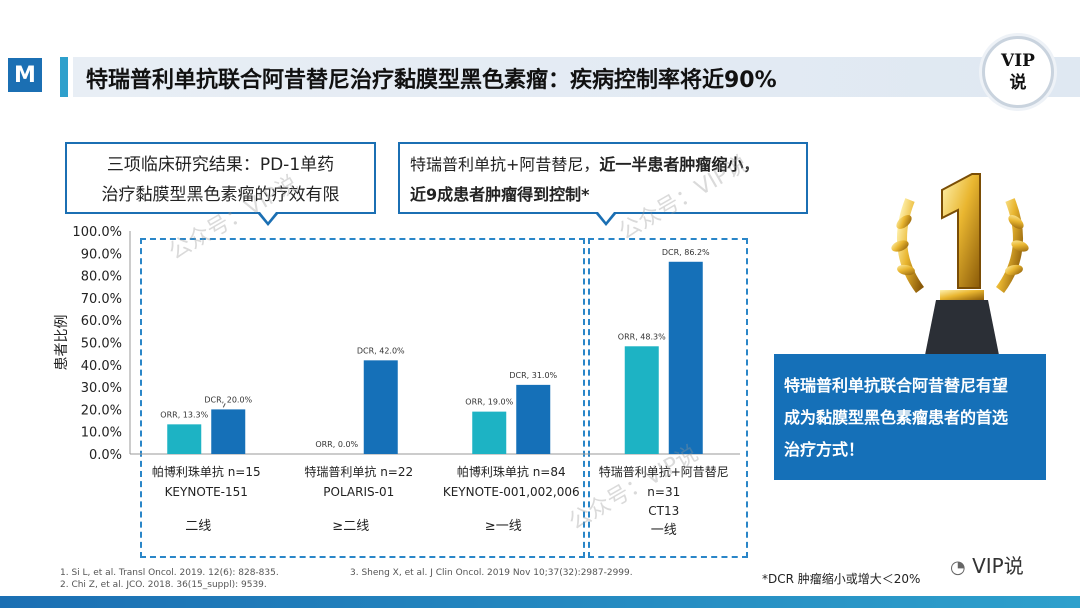 This screenshot has height=608, width=1080. I want to click on y-tick-label: 50.0%, so click(101, 344).